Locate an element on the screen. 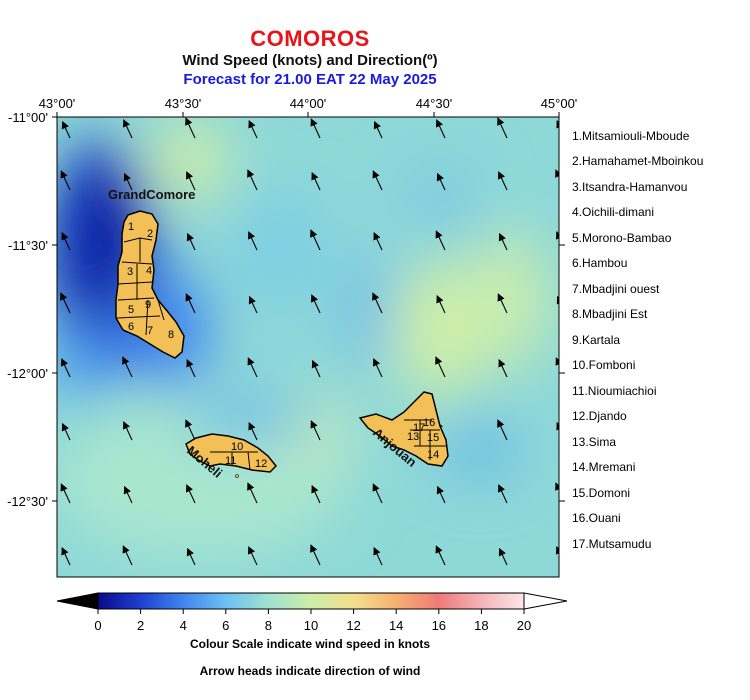 The image size is (750, 700). legend-item: 17.Mutsamudu is located at coordinates (611, 544).